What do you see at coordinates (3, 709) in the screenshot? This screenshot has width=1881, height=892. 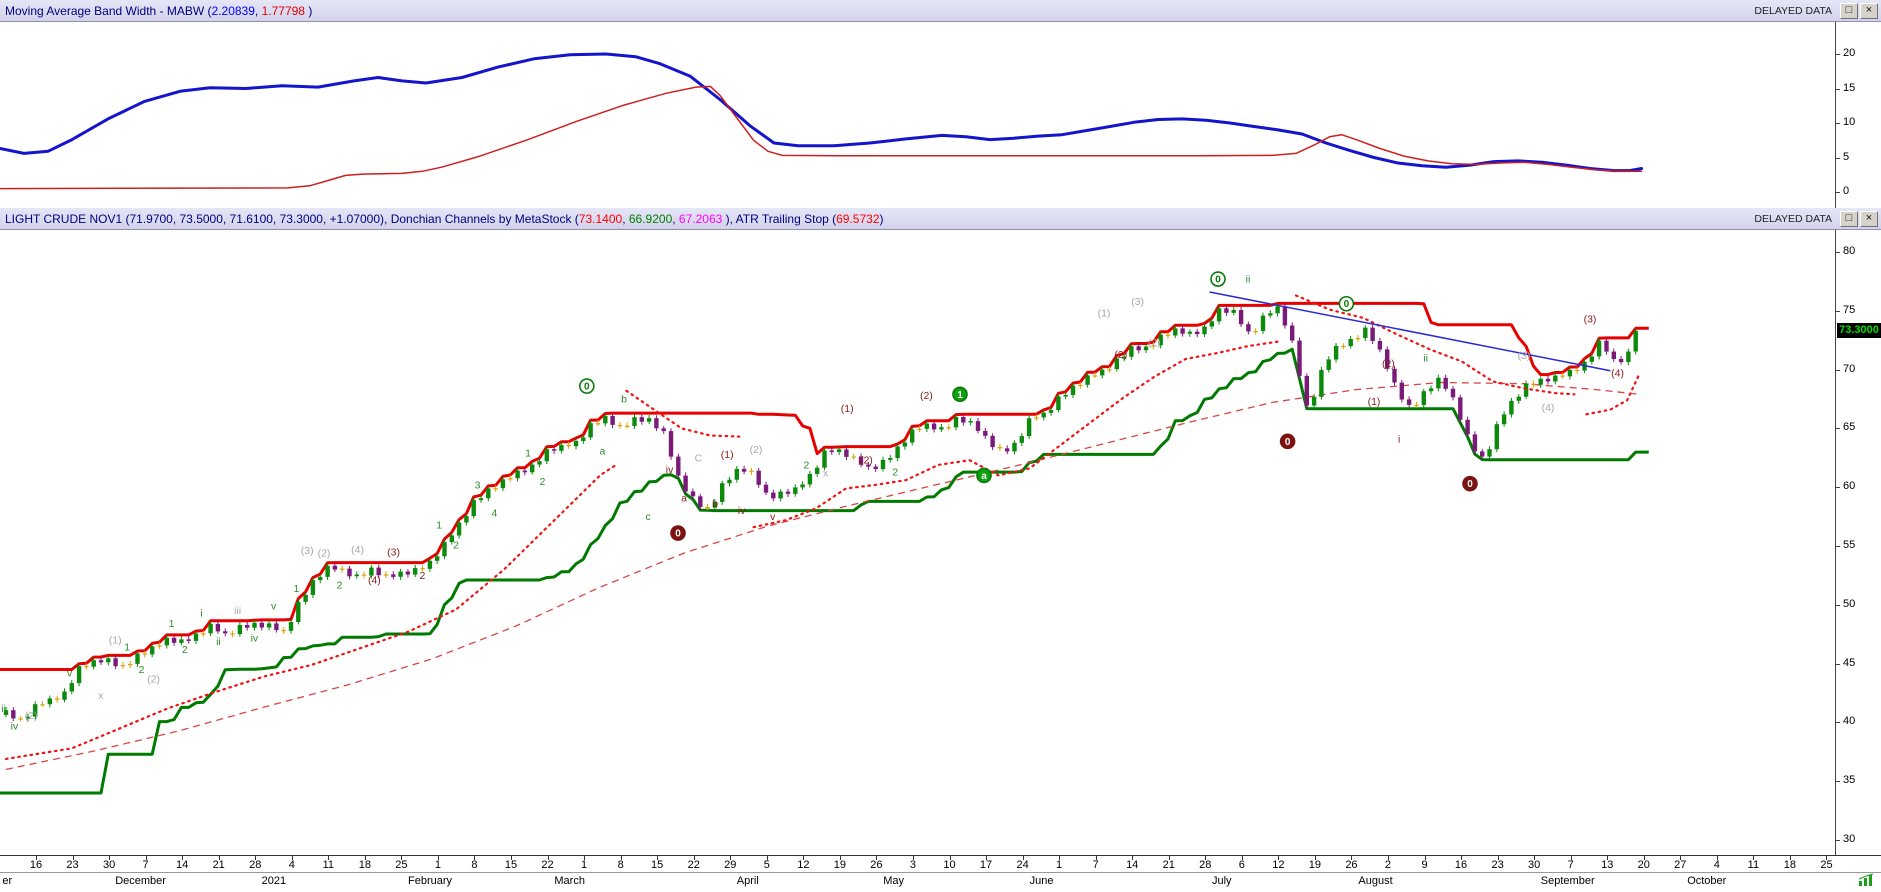 I see `wave-label: ii` at bounding box center [3, 709].